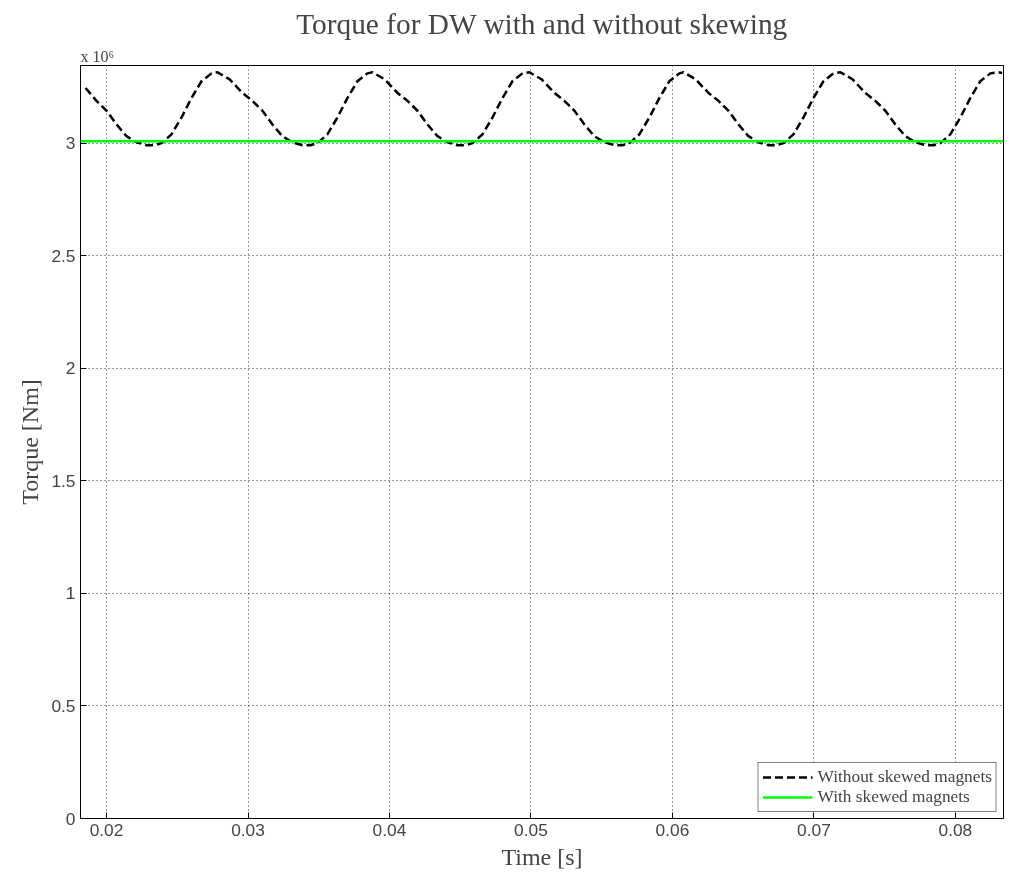 Image resolution: width=1009 pixels, height=878 pixels. I want to click on y-tick-label: 3, so click(70, 143).